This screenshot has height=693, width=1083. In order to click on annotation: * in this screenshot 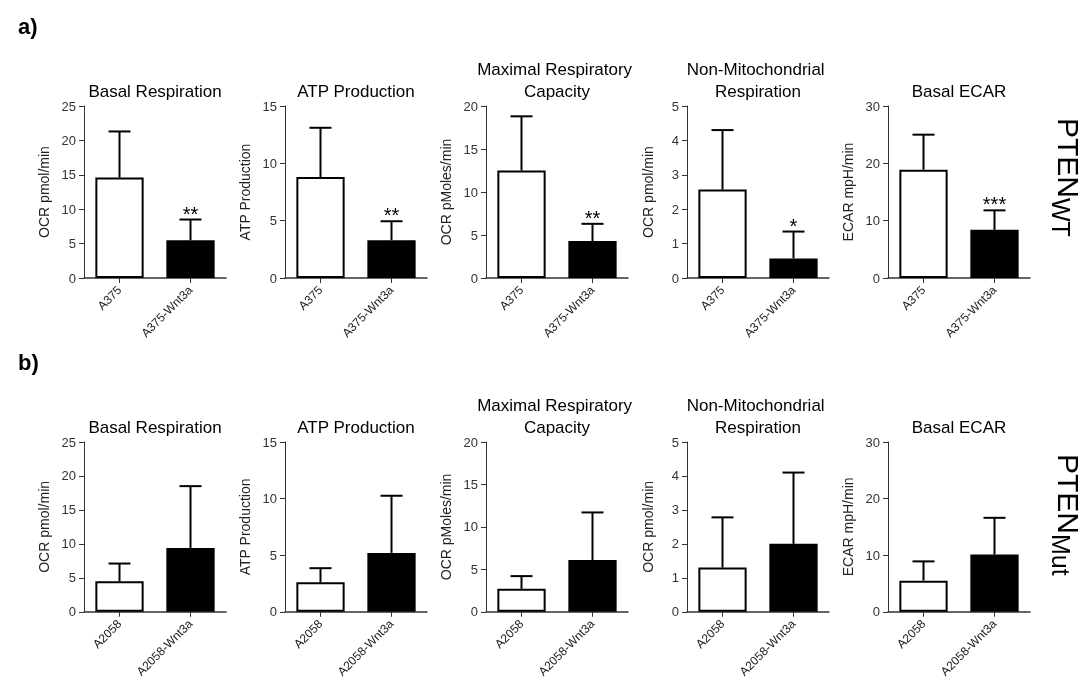, I will do `click(793, 225)`.